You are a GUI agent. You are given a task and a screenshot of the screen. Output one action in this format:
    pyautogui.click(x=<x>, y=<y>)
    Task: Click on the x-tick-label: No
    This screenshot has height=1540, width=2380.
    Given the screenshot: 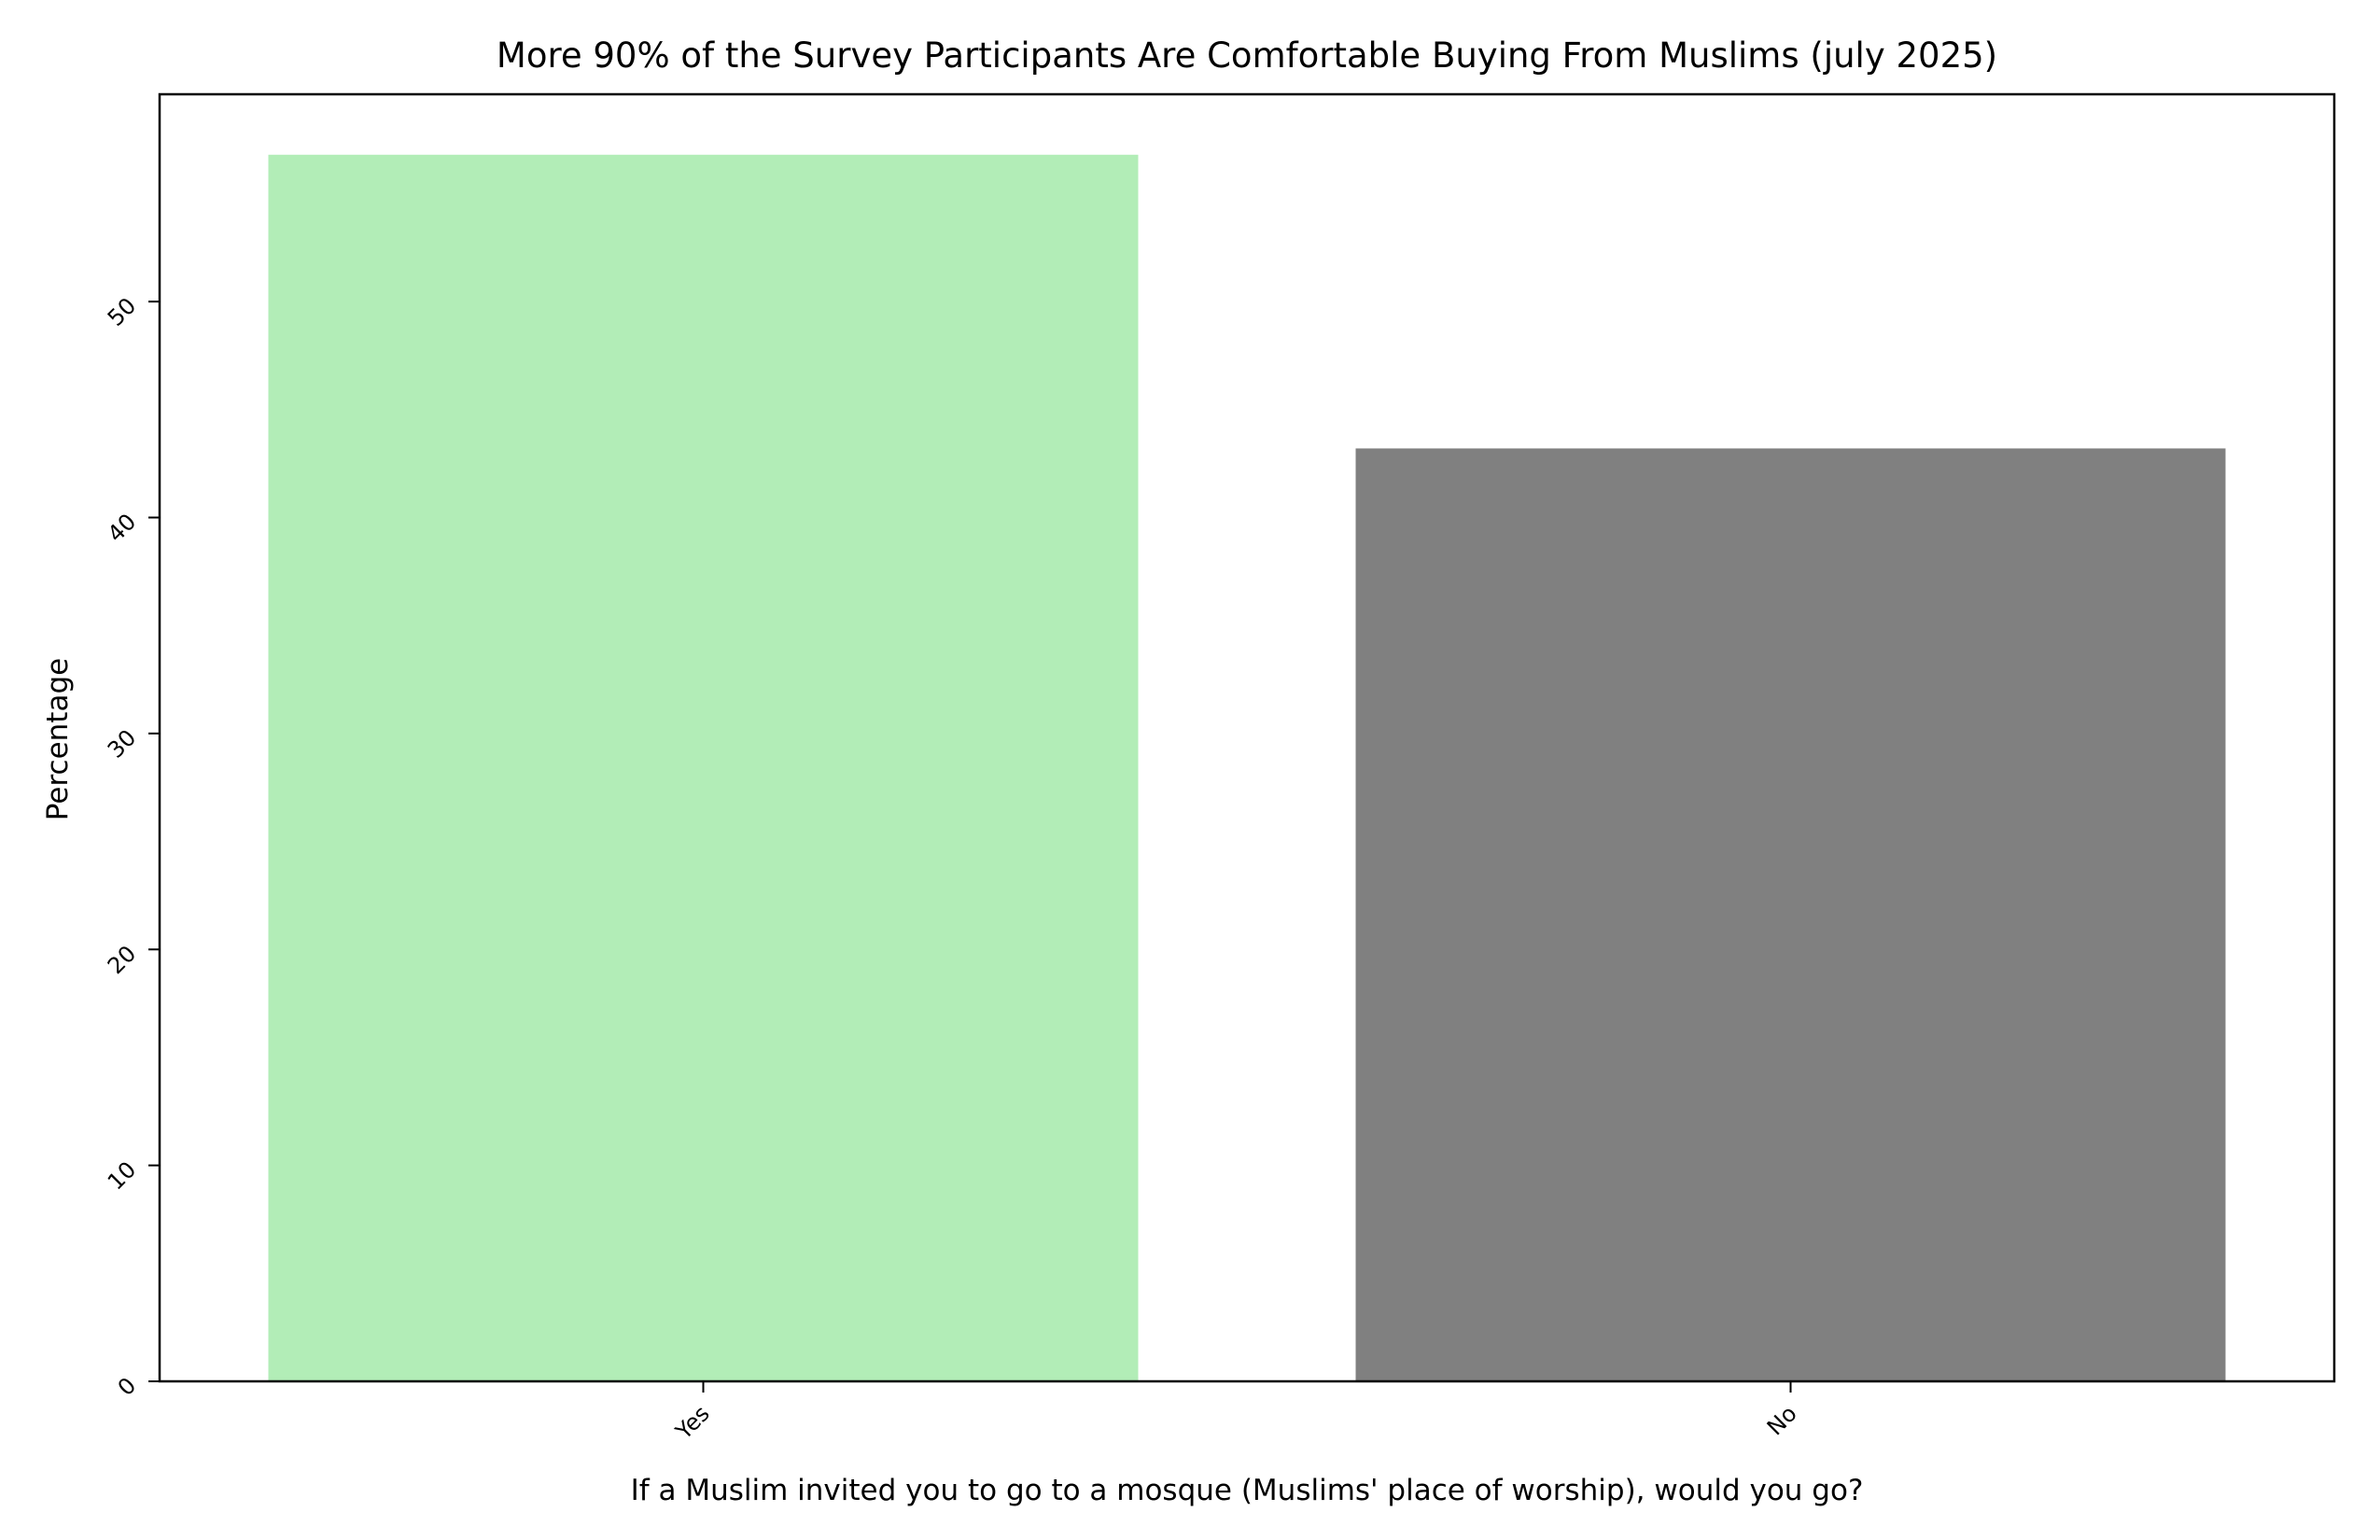 What is the action you would take?
    pyautogui.click(x=1782, y=1420)
    